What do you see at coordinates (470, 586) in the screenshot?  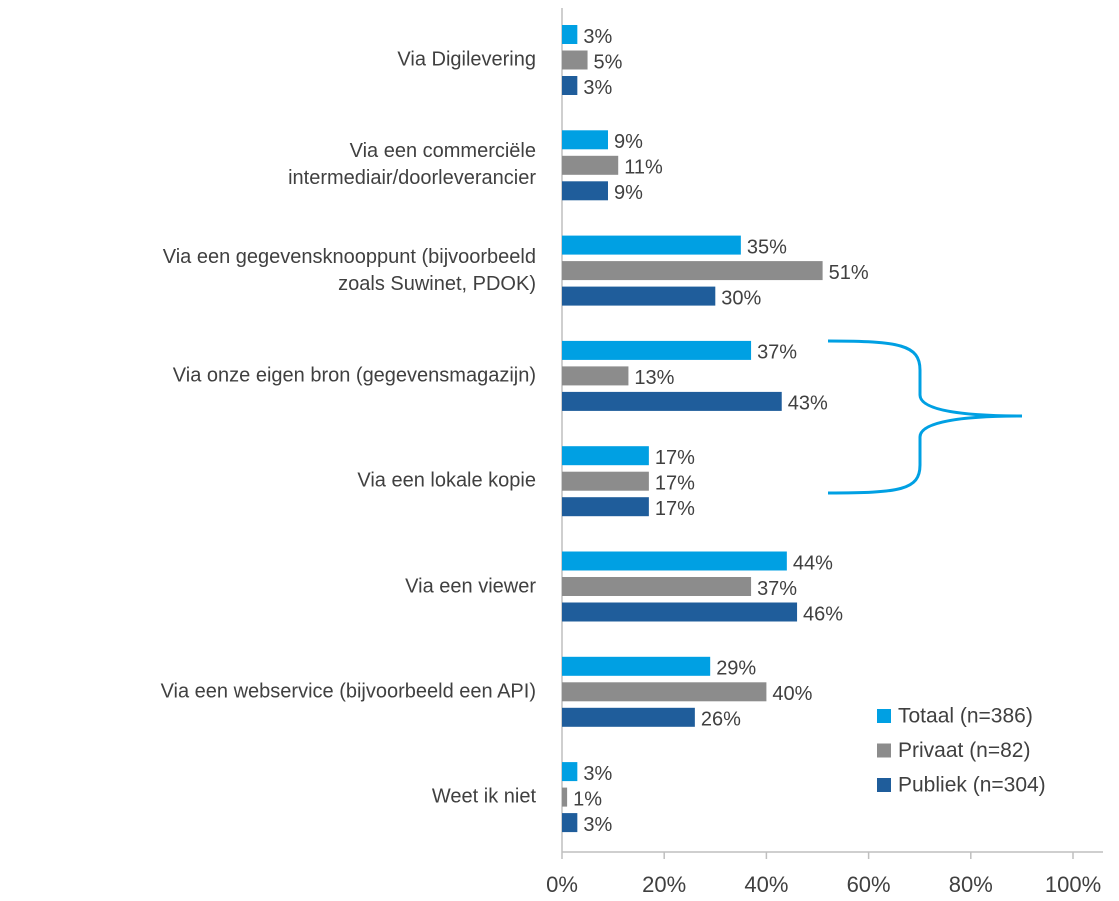 I see `category-label: Via een viewer` at bounding box center [470, 586].